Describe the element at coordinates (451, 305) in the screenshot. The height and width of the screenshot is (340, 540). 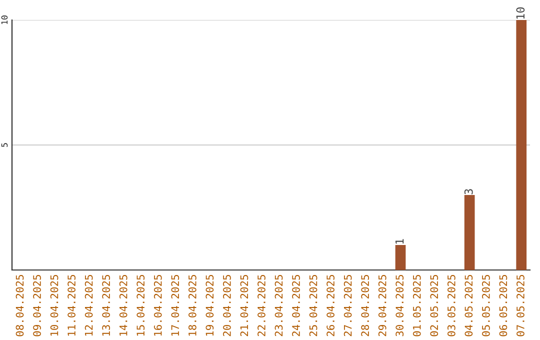
I see `x-tick-label: 03.05.2025` at that location.